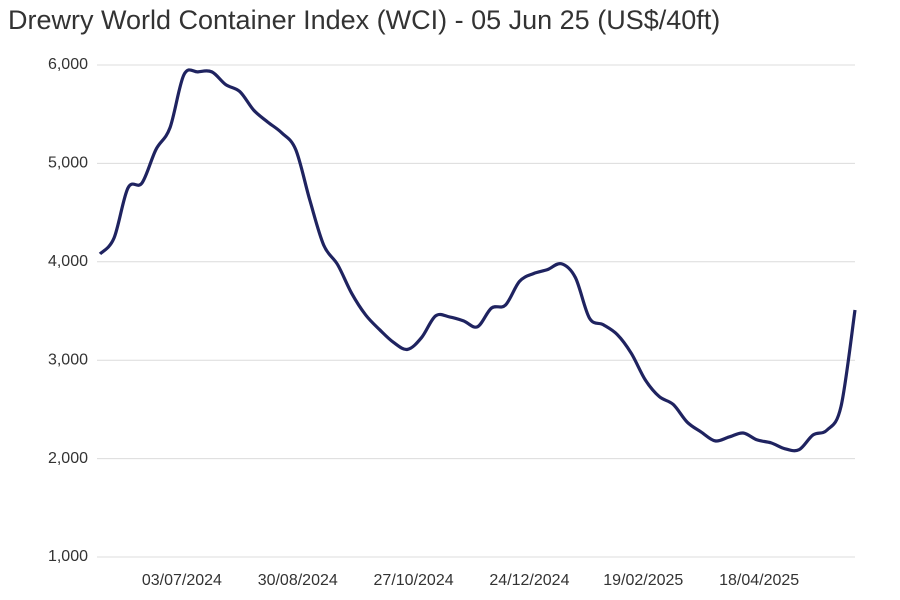 The width and height of the screenshot is (900, 600). What do you see at coordinates (529, 580) in the screenshot?
I see `x-tick-label: 24/12/2024` at bounding box center [529, 580].